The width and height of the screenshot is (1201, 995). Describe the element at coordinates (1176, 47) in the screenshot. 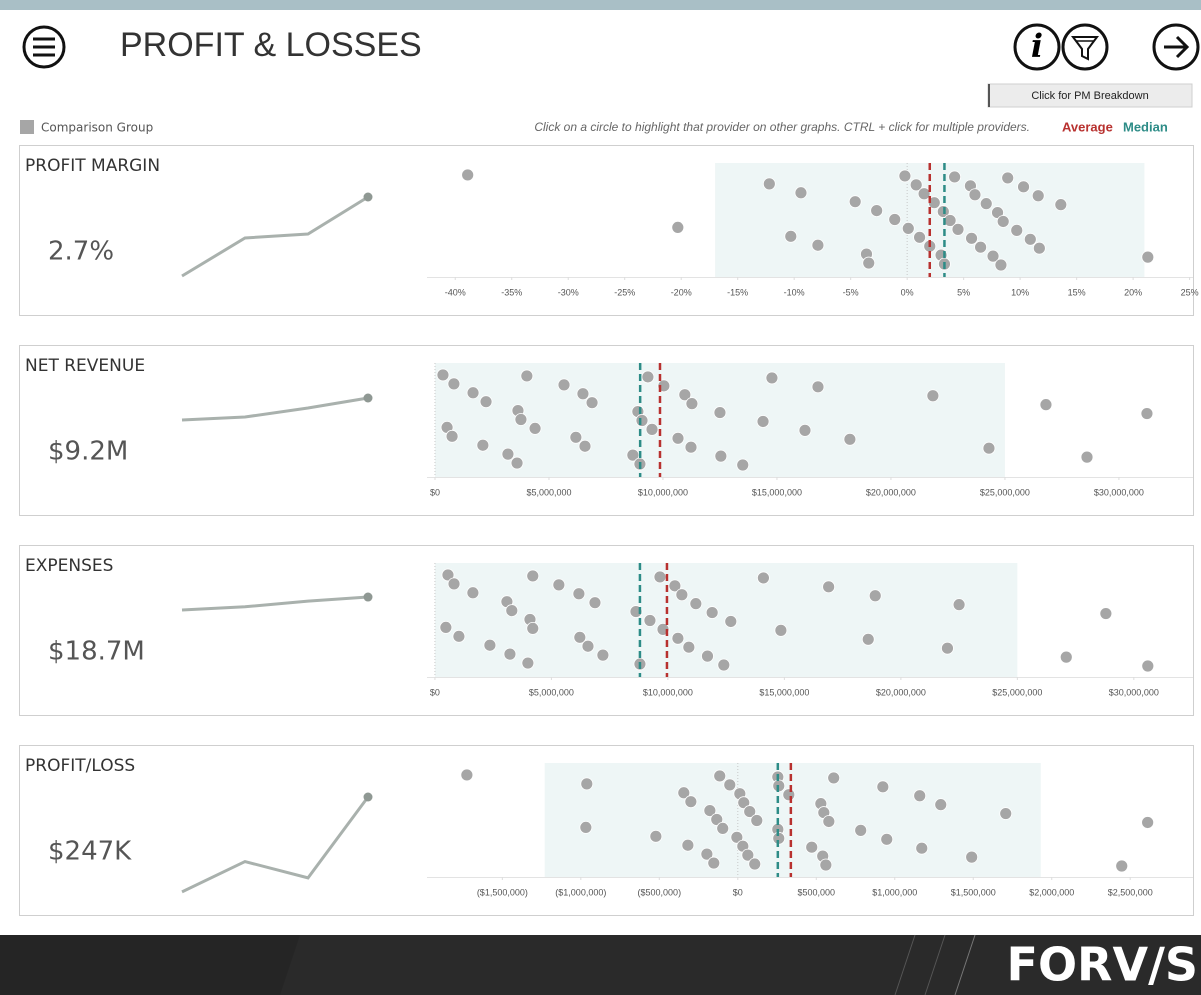

I see `next-button` at that location.